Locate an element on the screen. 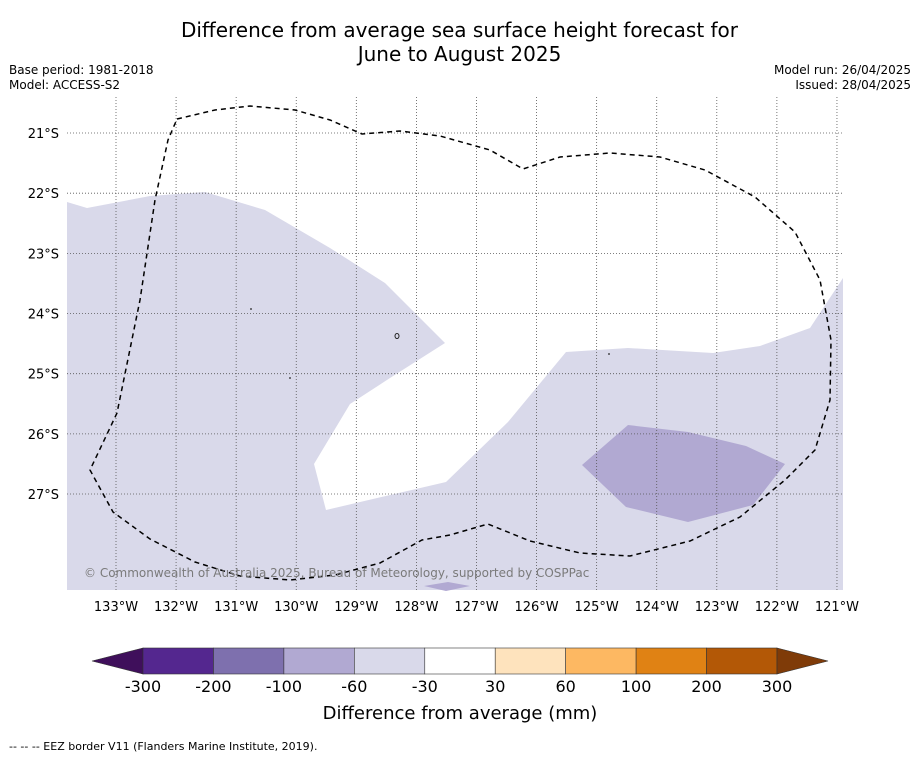 The height and width of the screenshot is (758, 919). base-info: Base period: 1981-2018 Model: ACCESS-S2 is located at coordinates (81, 78).